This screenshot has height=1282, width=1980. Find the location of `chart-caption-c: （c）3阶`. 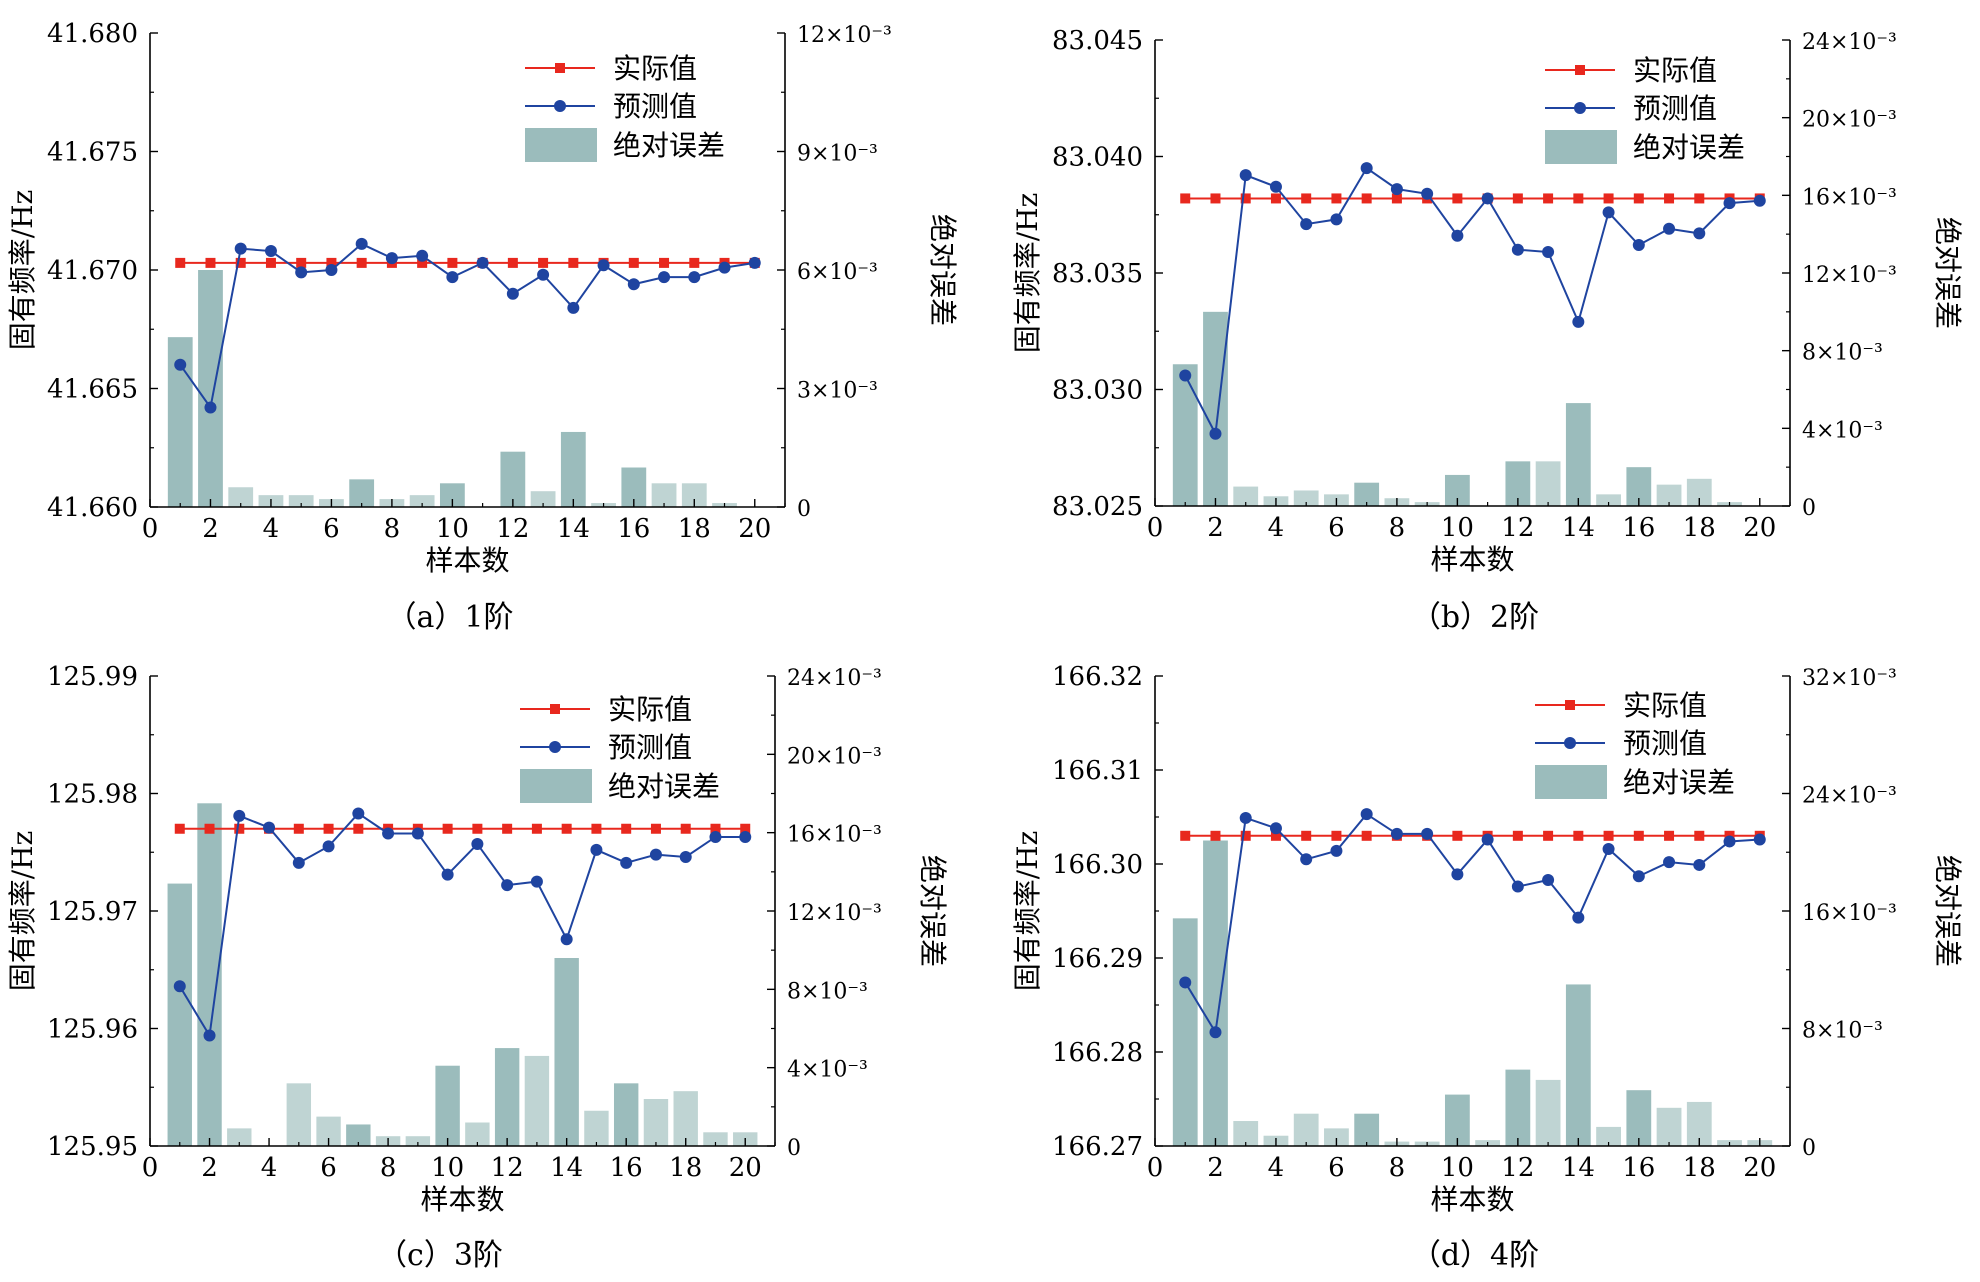

chart-caption-c: （c）3阶 is located at coordinates (440, 1255).